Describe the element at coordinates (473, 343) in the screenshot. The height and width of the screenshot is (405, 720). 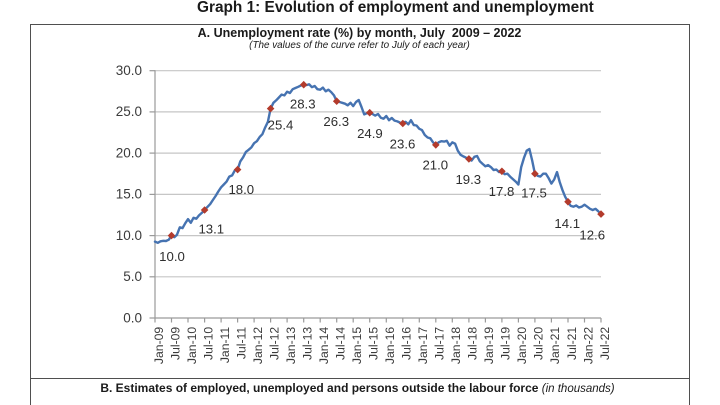
I see `svg-text: Jul-18` at that location.